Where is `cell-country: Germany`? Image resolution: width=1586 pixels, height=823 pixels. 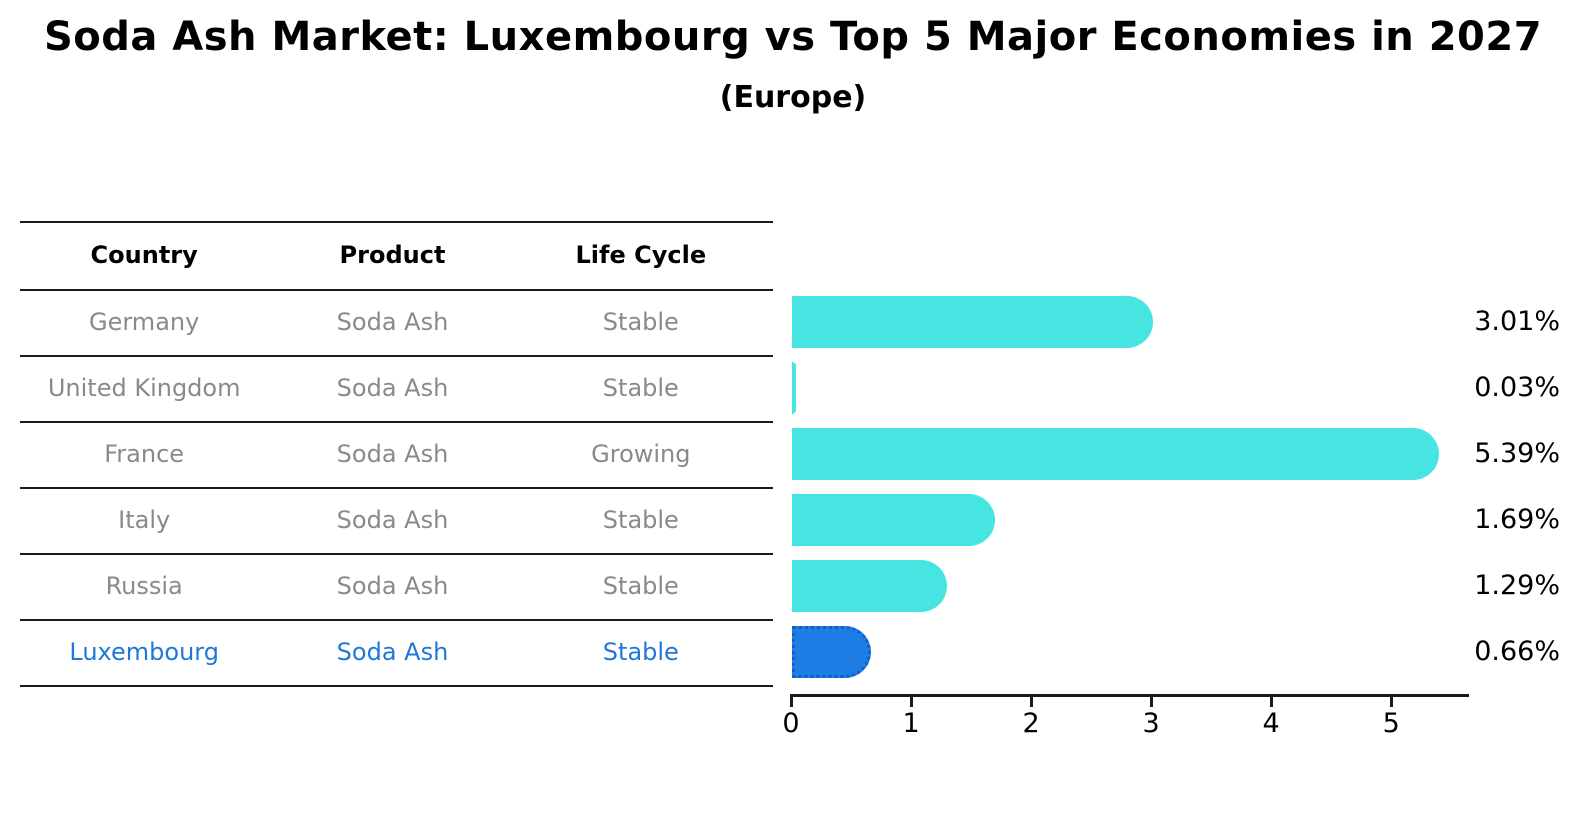
cell-country: Germany is located at coordinates (144, 322).